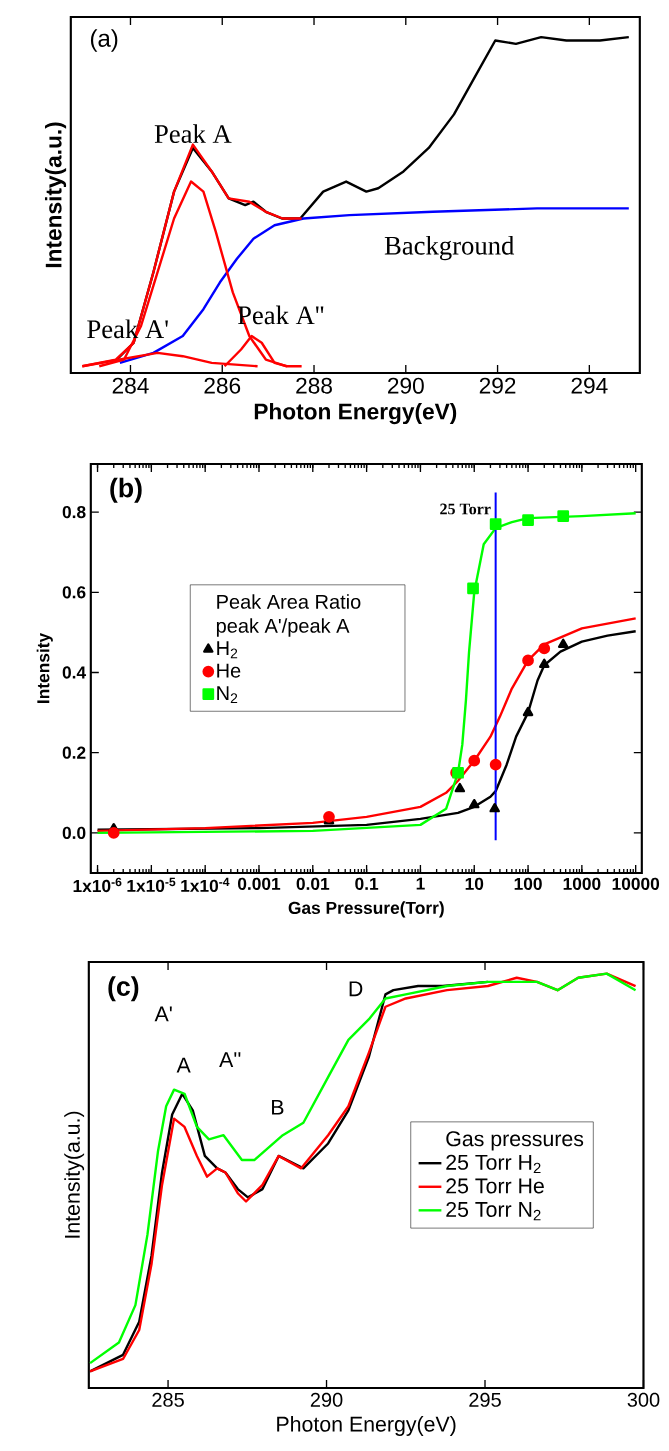 The image size is (669, 1451). I want to click on y-tick-label: 0.4, so click(74, 672).